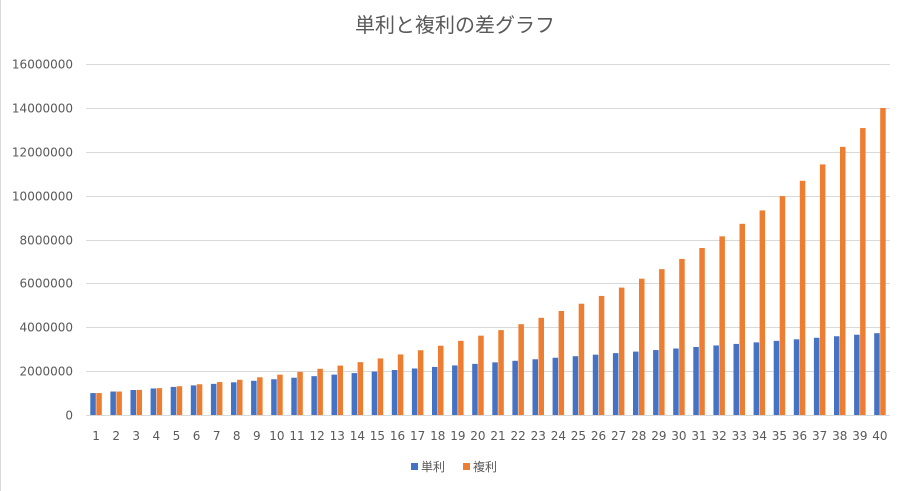 The height and width of the screenshot is (491, 897). Describe the element at coordinates (42, 65) in the screenshot. I see `y-tick-label: 16000000` at that location.